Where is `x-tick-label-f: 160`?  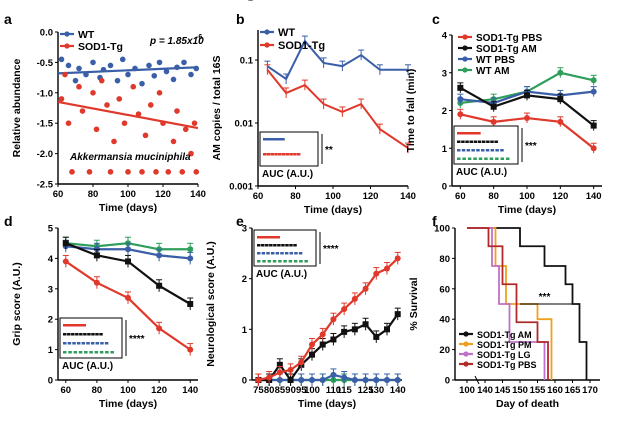
x-tick-label-f: 160 is located at coordinates (555, 390).